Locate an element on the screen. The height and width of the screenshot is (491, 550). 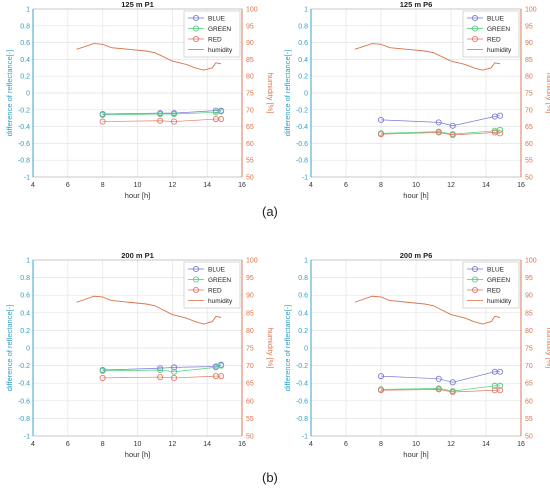
chart-title: 125 m P6 is located at coordinates (416, 4).